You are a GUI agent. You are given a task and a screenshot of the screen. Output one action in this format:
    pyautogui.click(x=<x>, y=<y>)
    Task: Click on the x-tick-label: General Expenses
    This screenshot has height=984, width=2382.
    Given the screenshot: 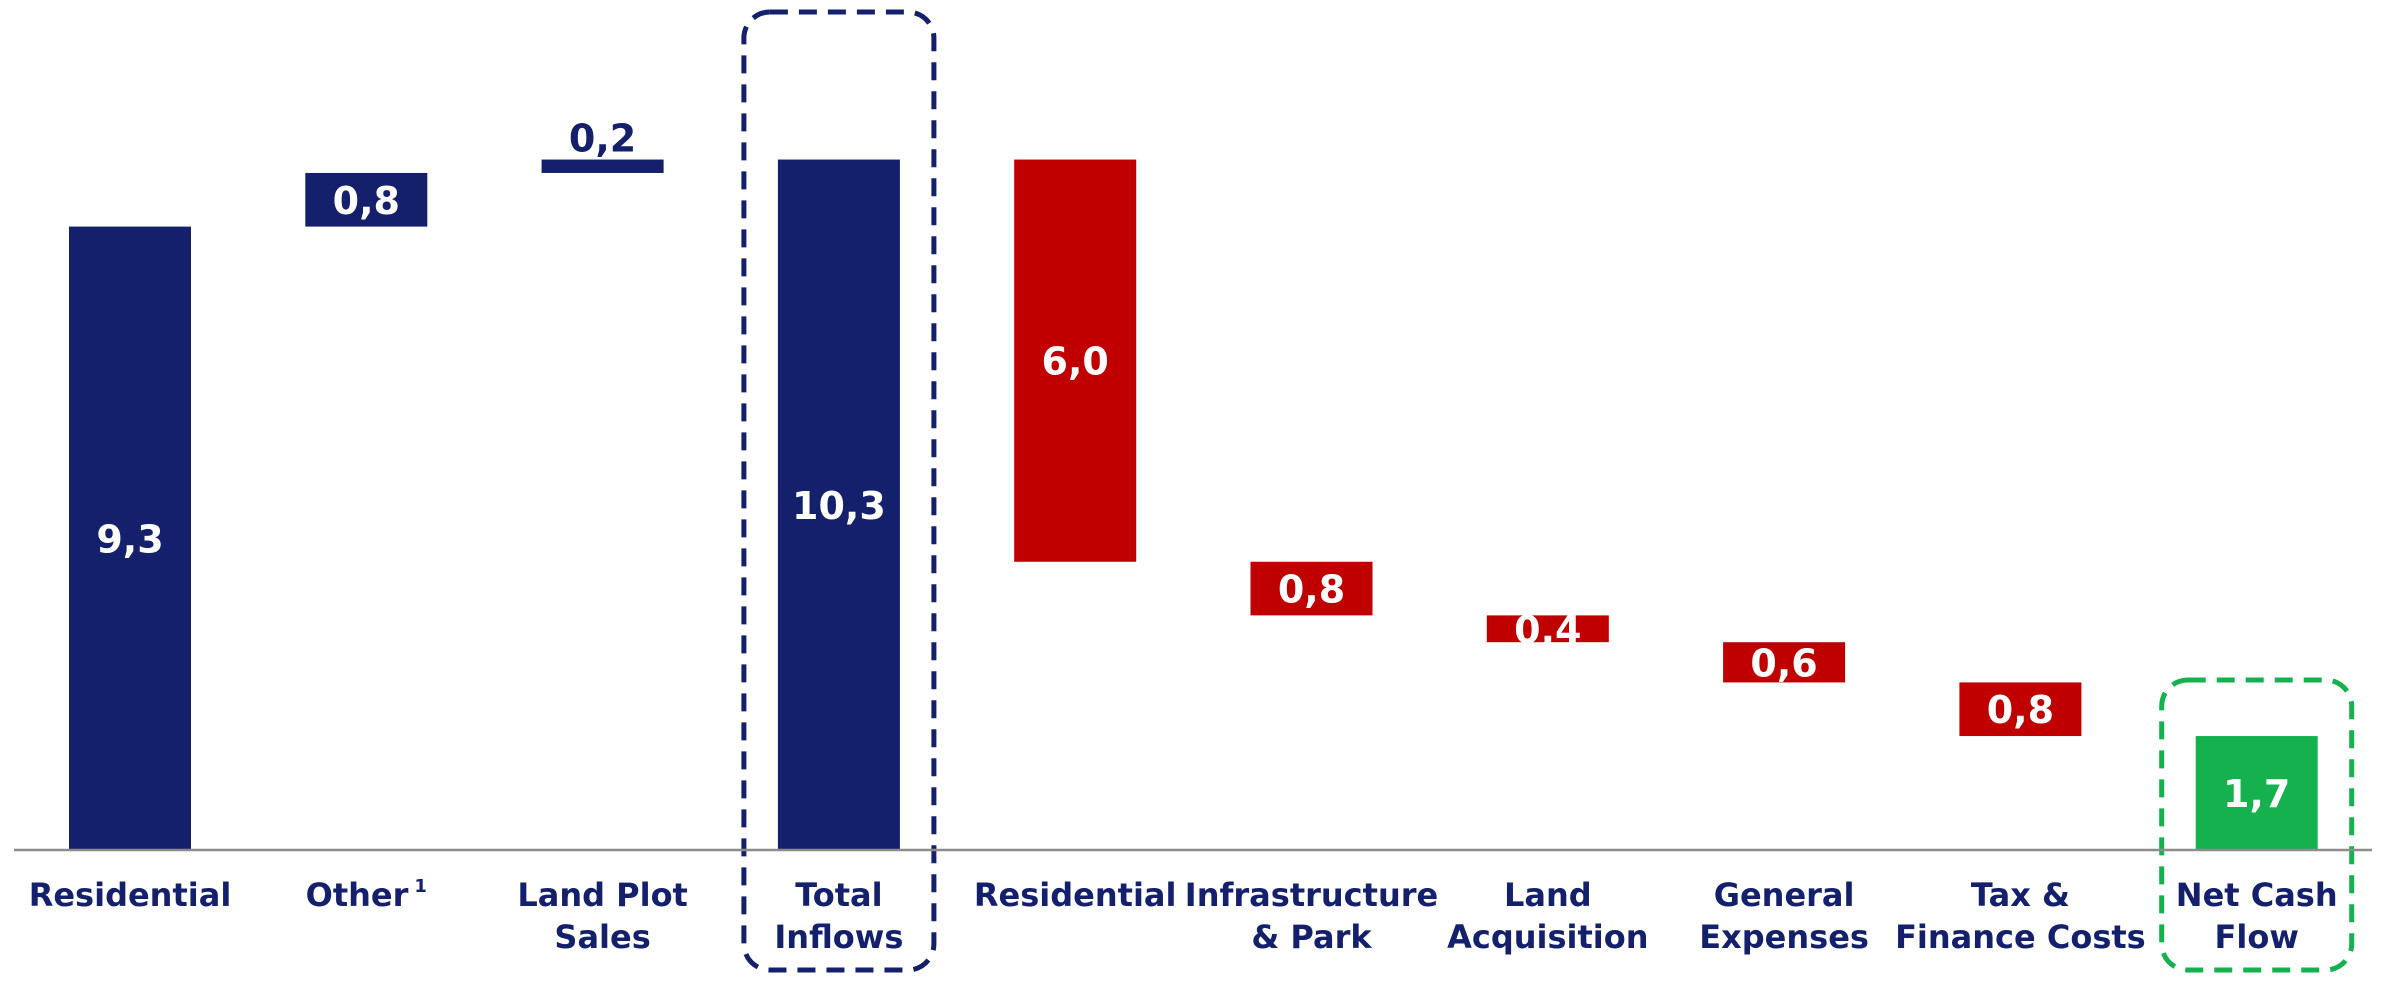 What is the action you would take?
    pyautogui.click(x=1784, y=916)
    